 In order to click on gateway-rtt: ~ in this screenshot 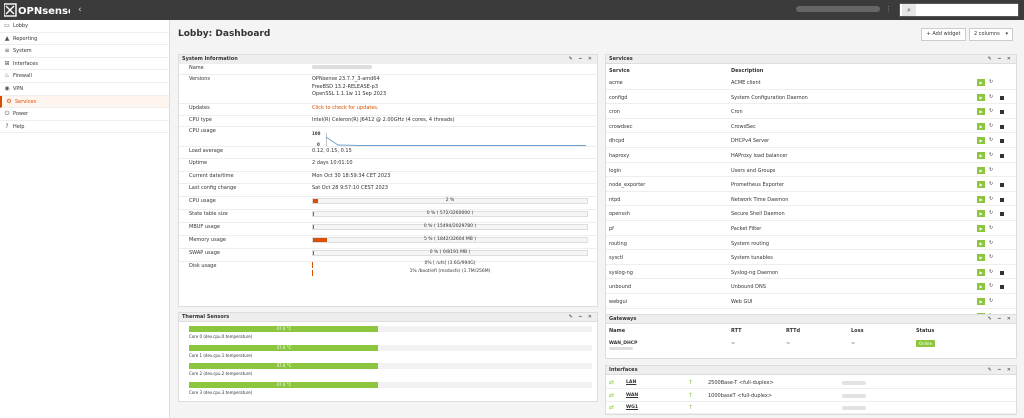, I will do `click(733, 344)`.